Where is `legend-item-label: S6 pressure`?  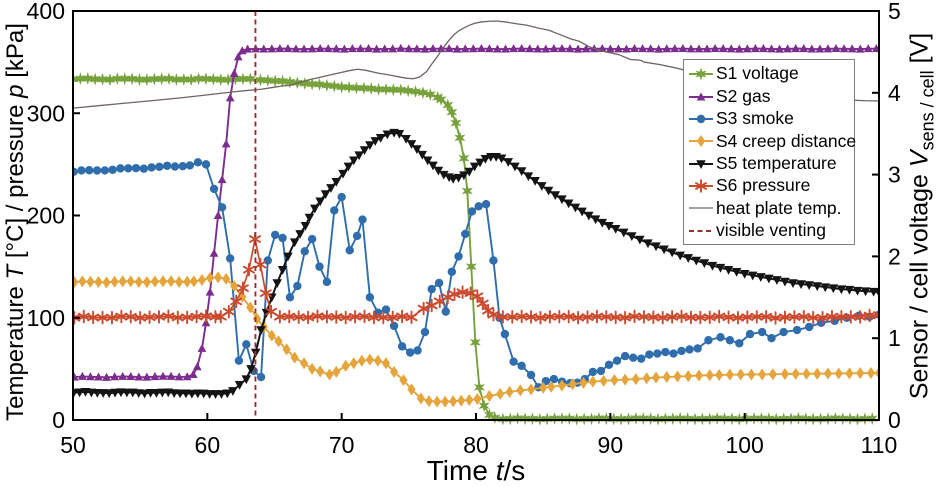
legend-item-label: S6 pressure is located at coordinates (763, 185).